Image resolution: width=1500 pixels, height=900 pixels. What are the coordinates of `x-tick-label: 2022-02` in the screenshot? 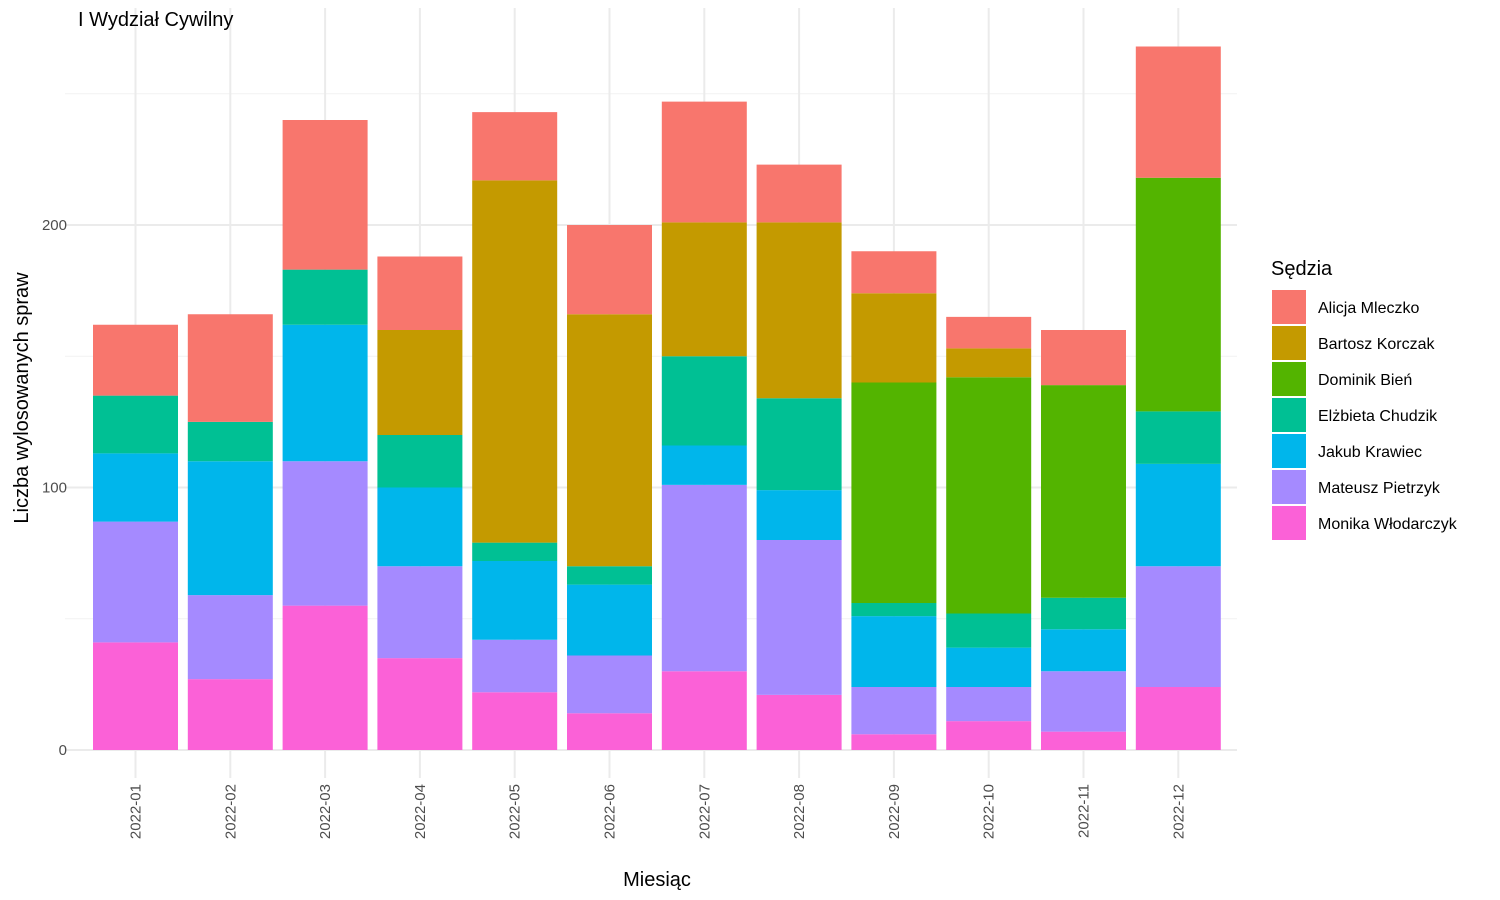 It's located at (230, 811).